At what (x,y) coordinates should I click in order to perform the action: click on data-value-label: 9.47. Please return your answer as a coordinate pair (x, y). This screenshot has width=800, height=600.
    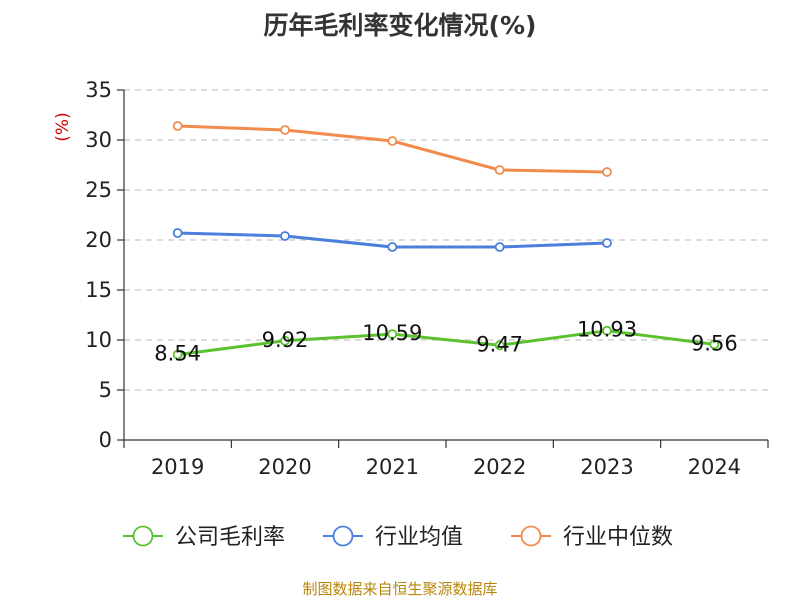
    Looking at the image, I should click on (499, 344).